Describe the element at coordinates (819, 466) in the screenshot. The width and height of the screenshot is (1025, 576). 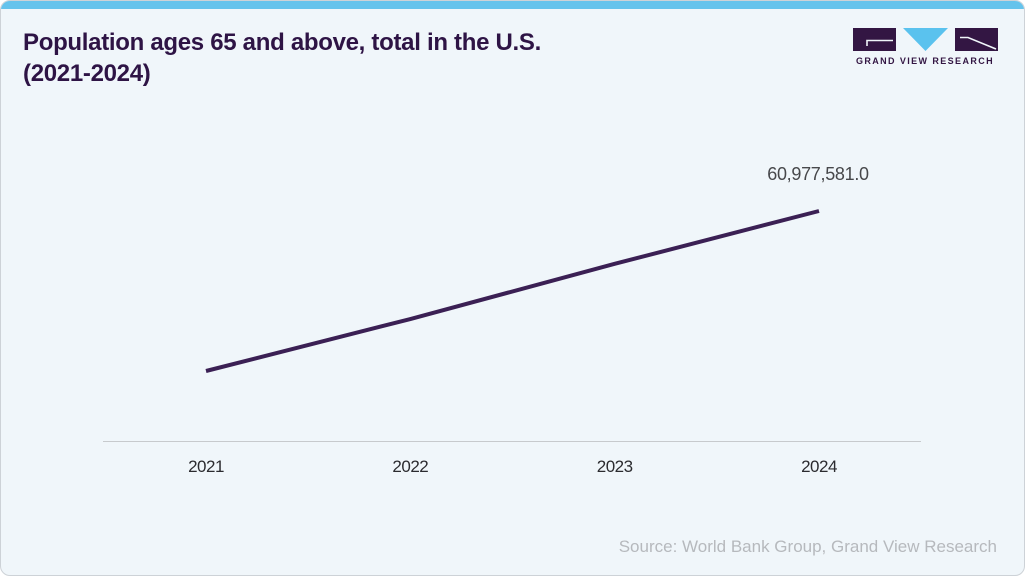
I see `x-tick-label: 2024` at that location.